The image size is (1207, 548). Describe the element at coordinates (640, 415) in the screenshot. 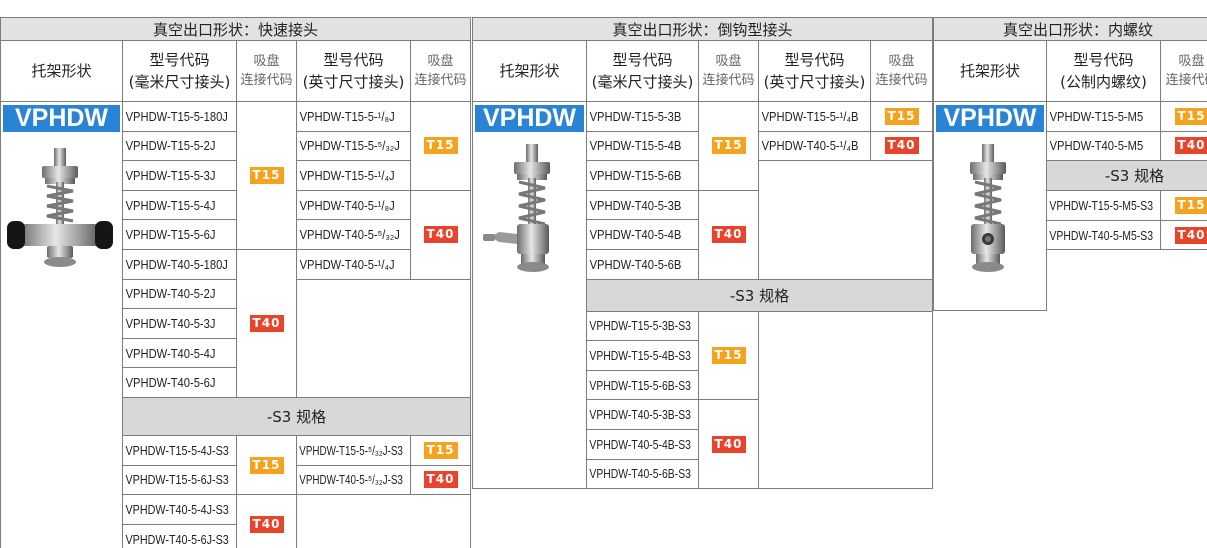

I see `model-code: VPHDW-T40-5-3B-S3` at that location.